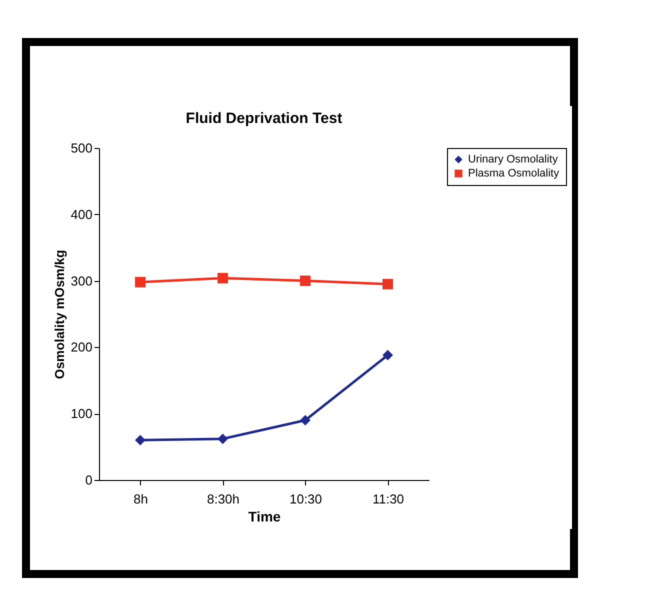  What do you see at coordinates (81, 414) in the screenshot?
I see `y-tick-label: 100` at bounding box center [81, 414].